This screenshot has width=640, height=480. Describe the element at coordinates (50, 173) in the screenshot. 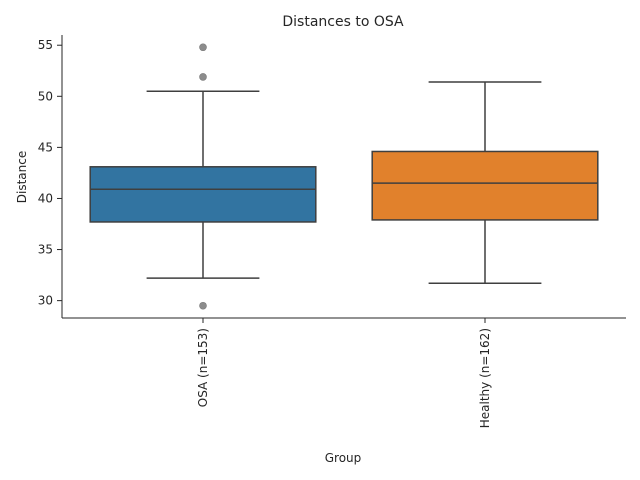

I see `y-ticks: 30 35 40 45 50 55` at that location.